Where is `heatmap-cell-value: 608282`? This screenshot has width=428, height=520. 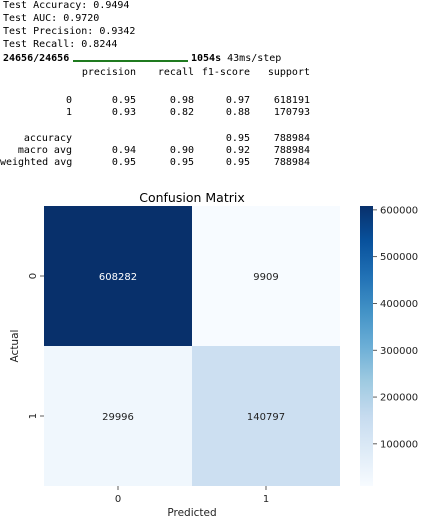
heatmap-cell-value: 608282 is located at coordinates (118, 277).